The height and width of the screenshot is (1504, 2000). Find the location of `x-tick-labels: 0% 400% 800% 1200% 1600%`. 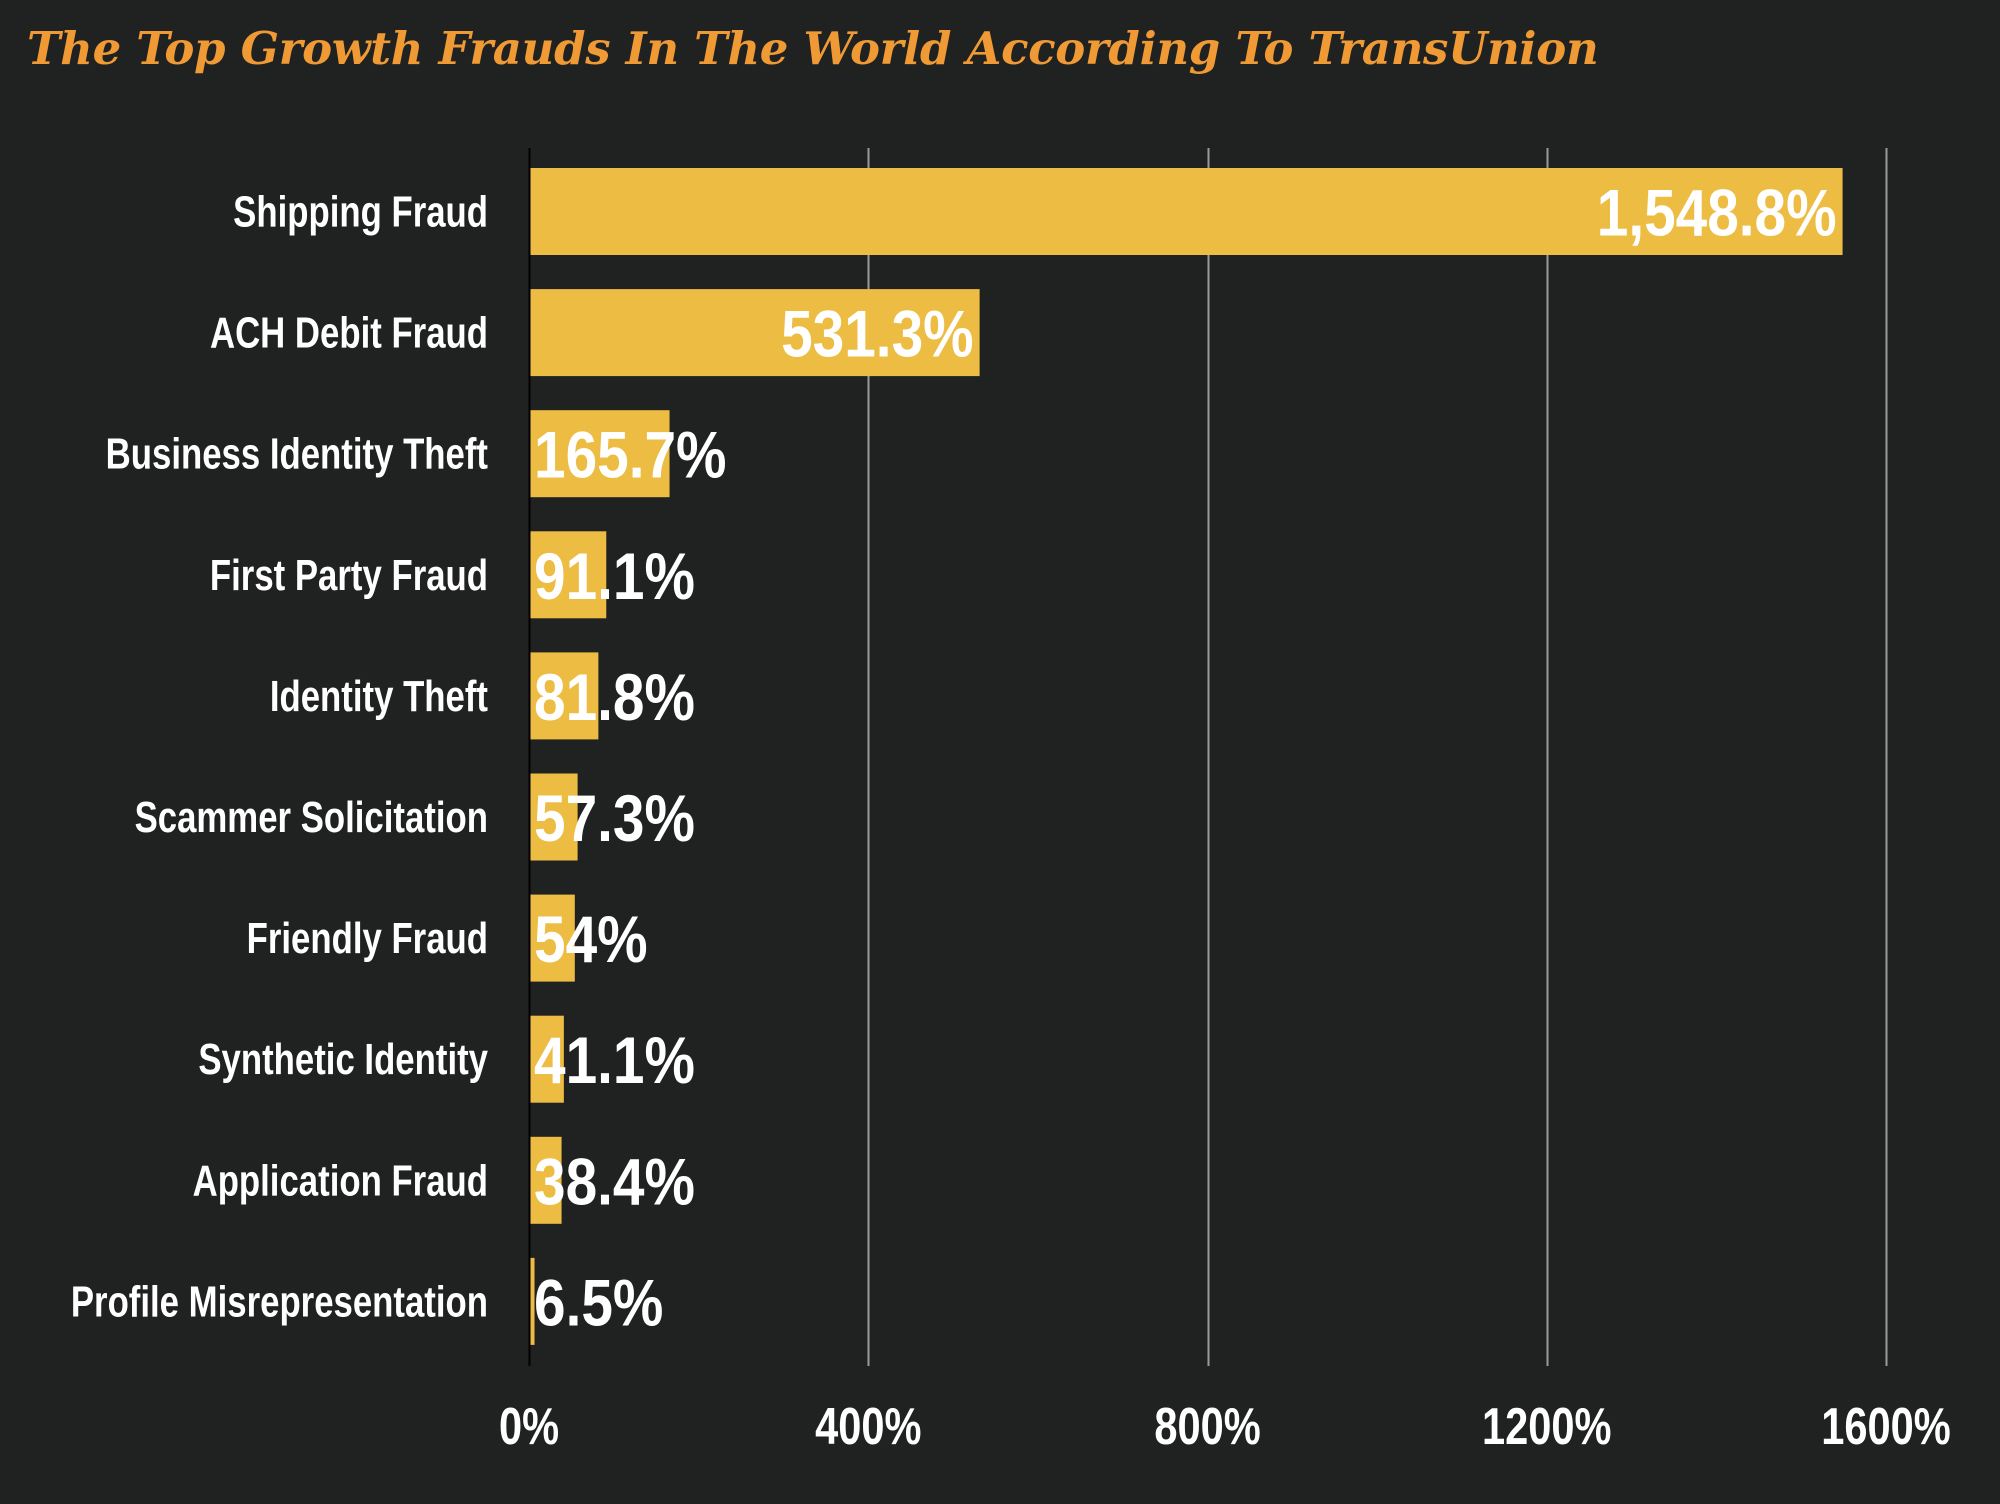

x-tick-labels: 0% 400% 800% 1200% 1600% is located at coordinates (1225, 1426).